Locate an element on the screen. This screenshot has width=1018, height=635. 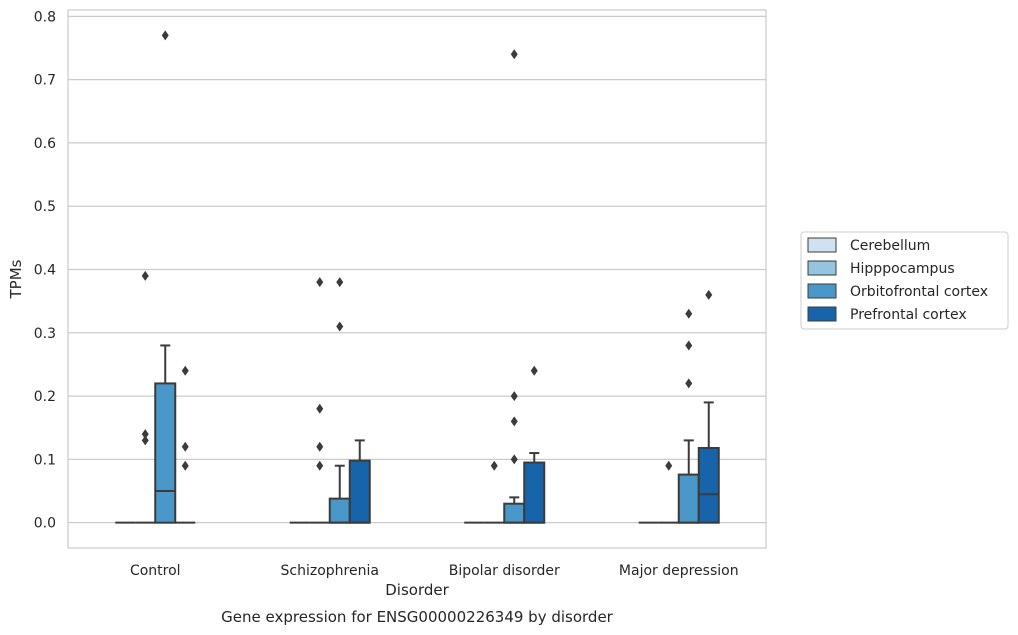
x-tick-label: Control is located at coordinates (155, 571).